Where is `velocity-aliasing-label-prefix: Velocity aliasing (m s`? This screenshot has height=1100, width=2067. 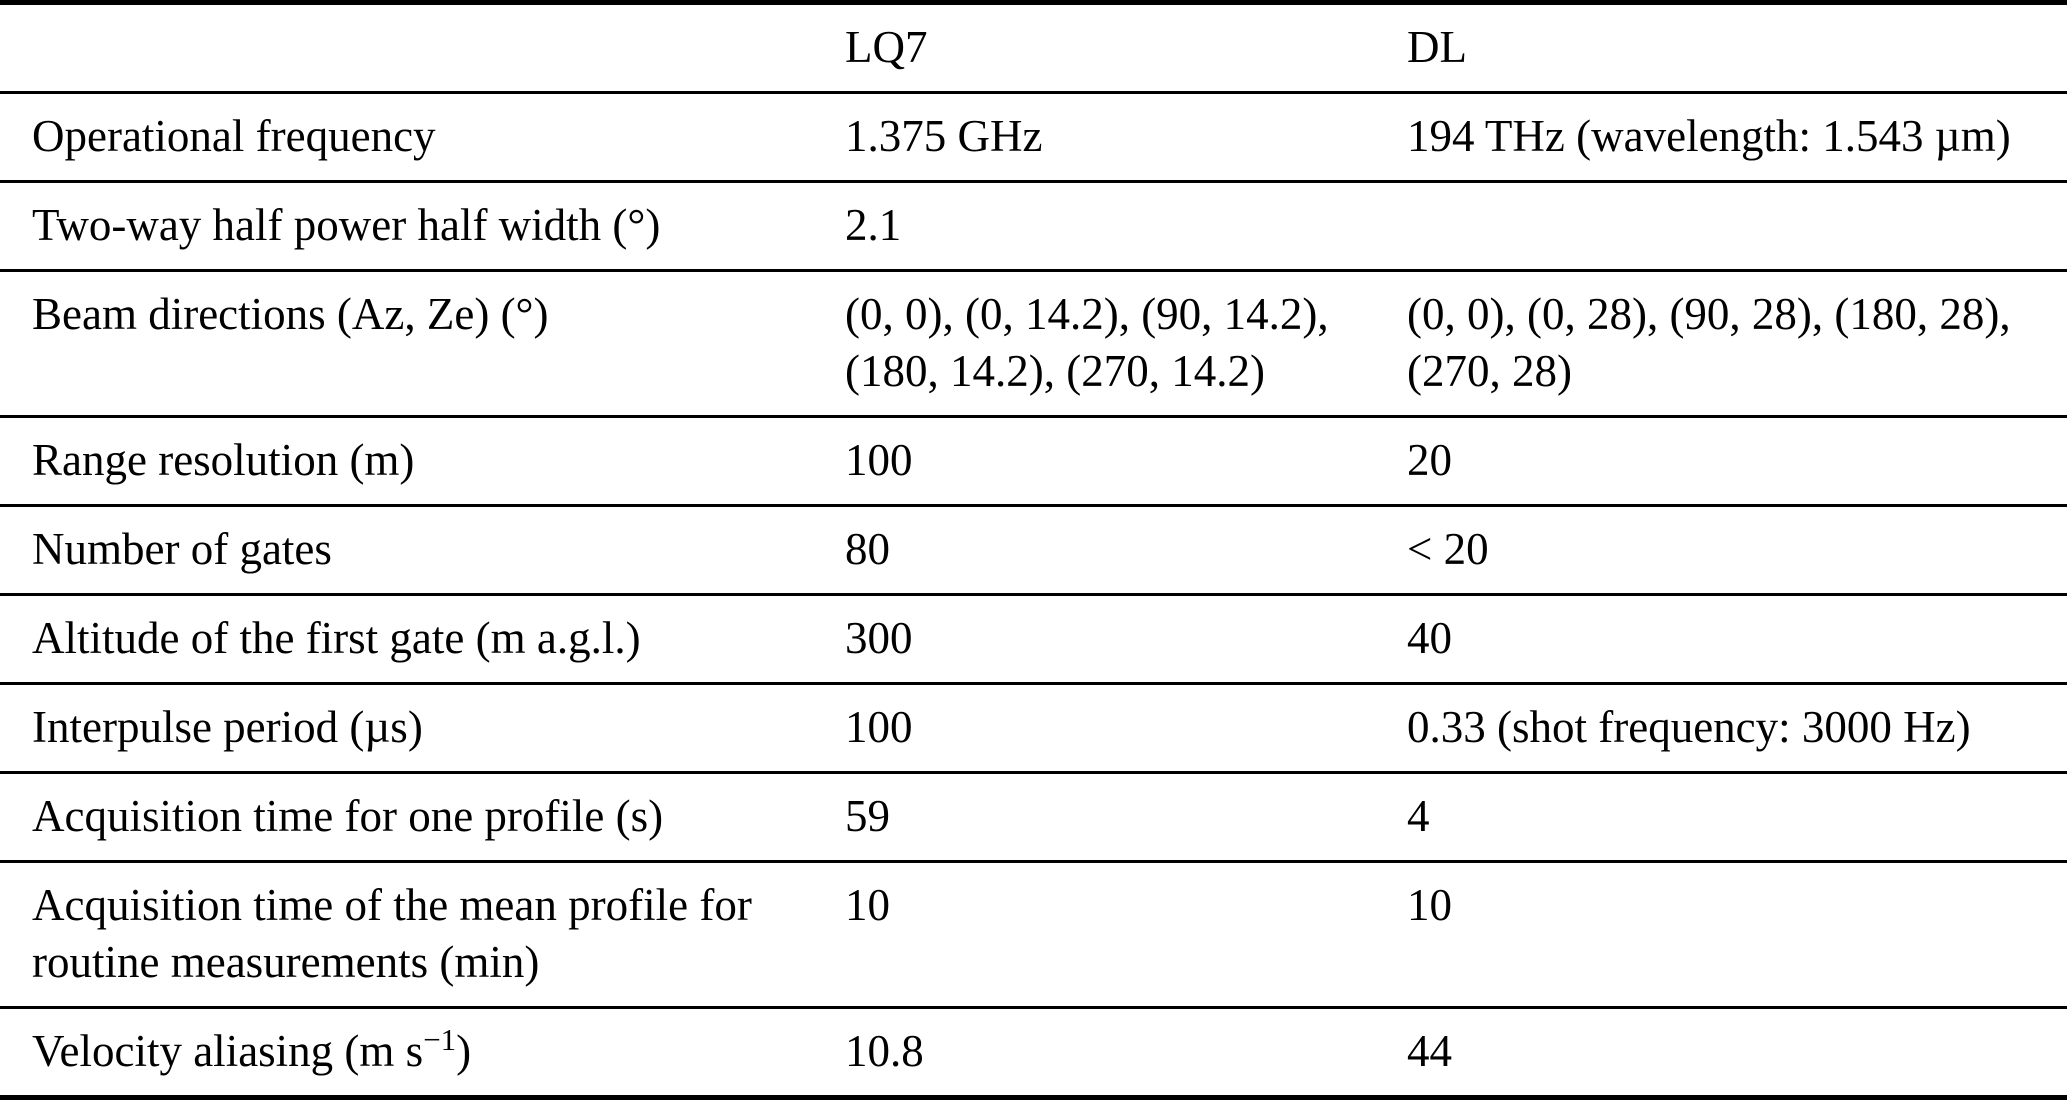 velocity-aliasing-label-prefix: Velocity aliasing (m s is located at coordinates (228, 1051).